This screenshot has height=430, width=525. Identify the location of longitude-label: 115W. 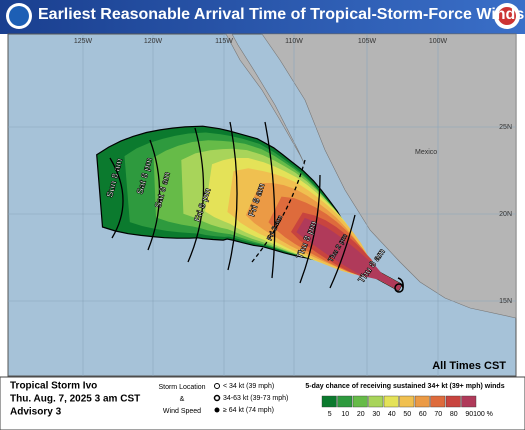
(224, 41).